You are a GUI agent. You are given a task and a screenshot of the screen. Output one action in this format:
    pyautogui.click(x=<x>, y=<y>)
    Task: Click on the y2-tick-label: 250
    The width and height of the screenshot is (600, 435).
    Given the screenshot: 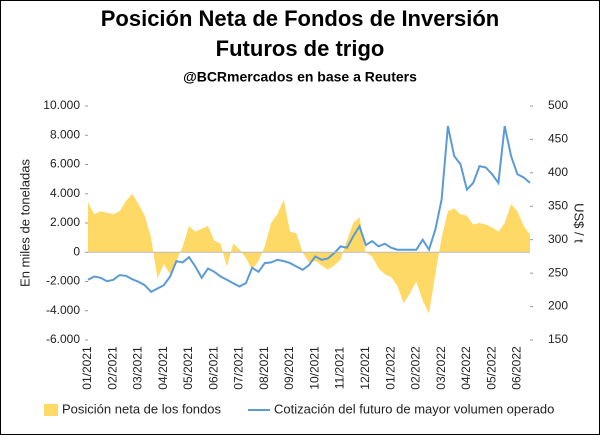 What is the action you would take?
    pyautogui.click(x=558, y=272)
    